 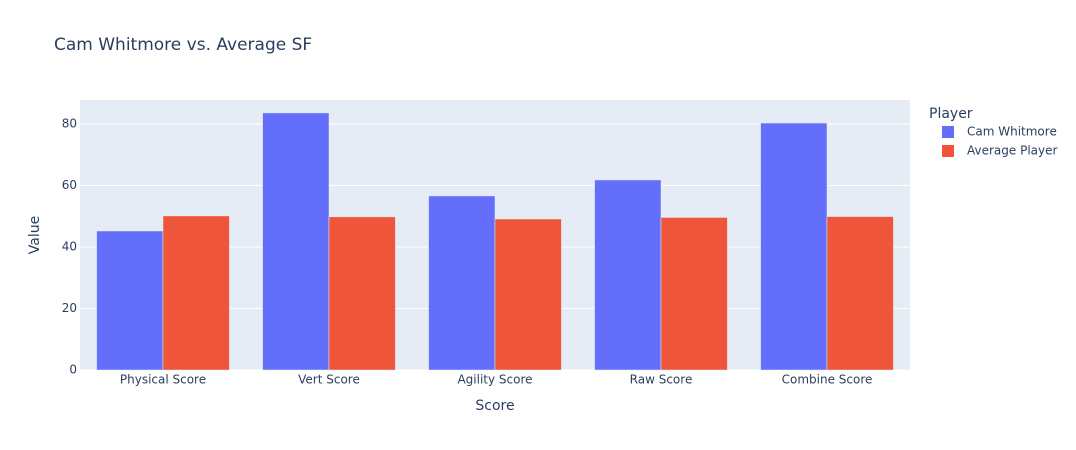 What do you see at coordinates (1012, 132) in the screenshot?
I see `legend-label: Cam Whitmore` at bounding box center [1012, 132].